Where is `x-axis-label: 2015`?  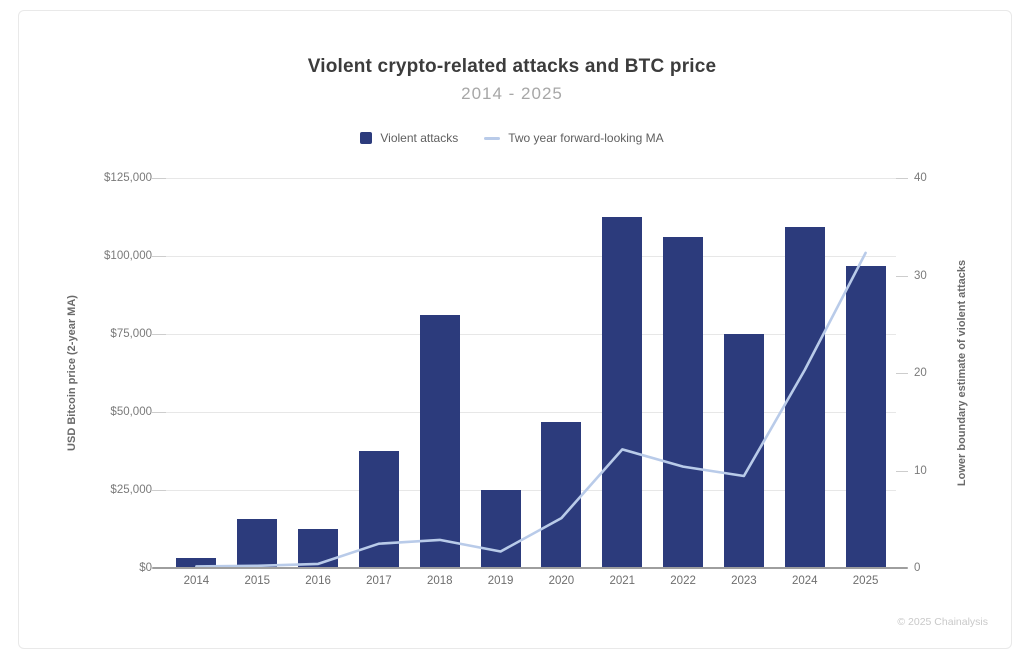
x-axis-label: 2015 is located at coordinates (257, 581).